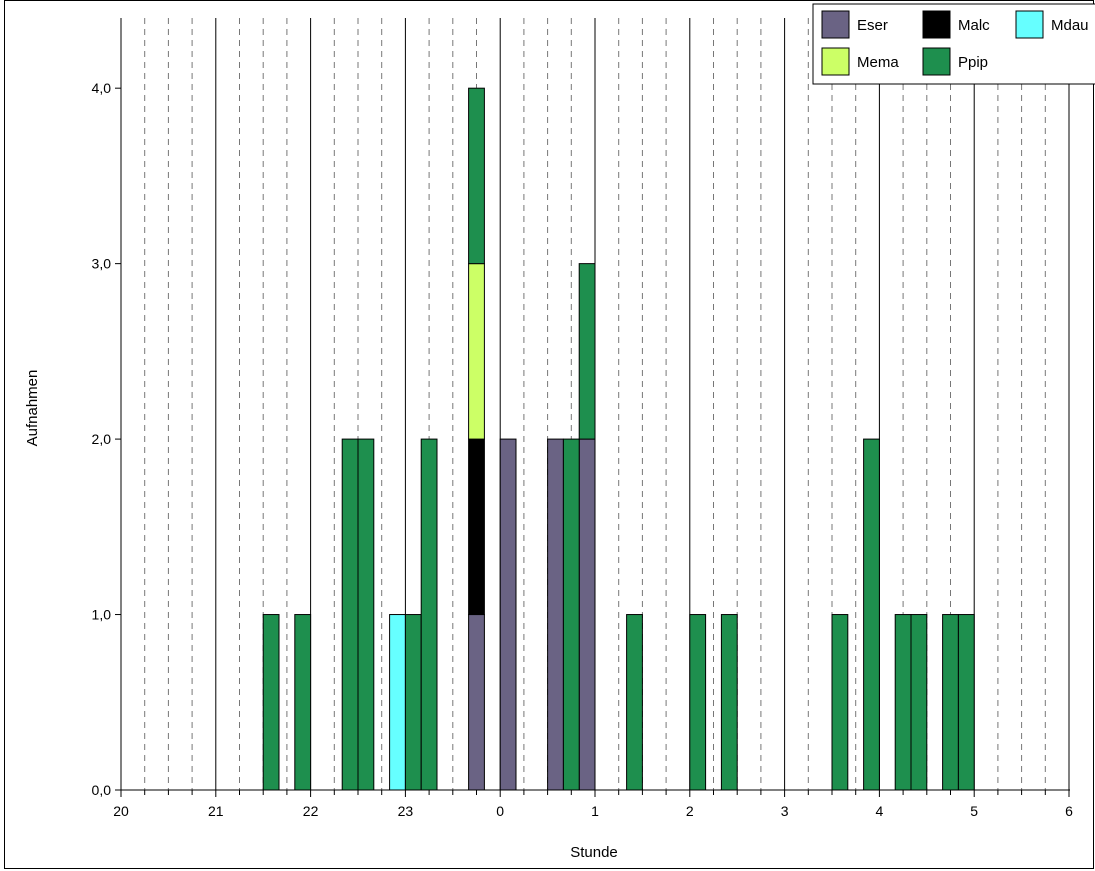  I want to click on x-tick-label: 22, so click(311, 811).